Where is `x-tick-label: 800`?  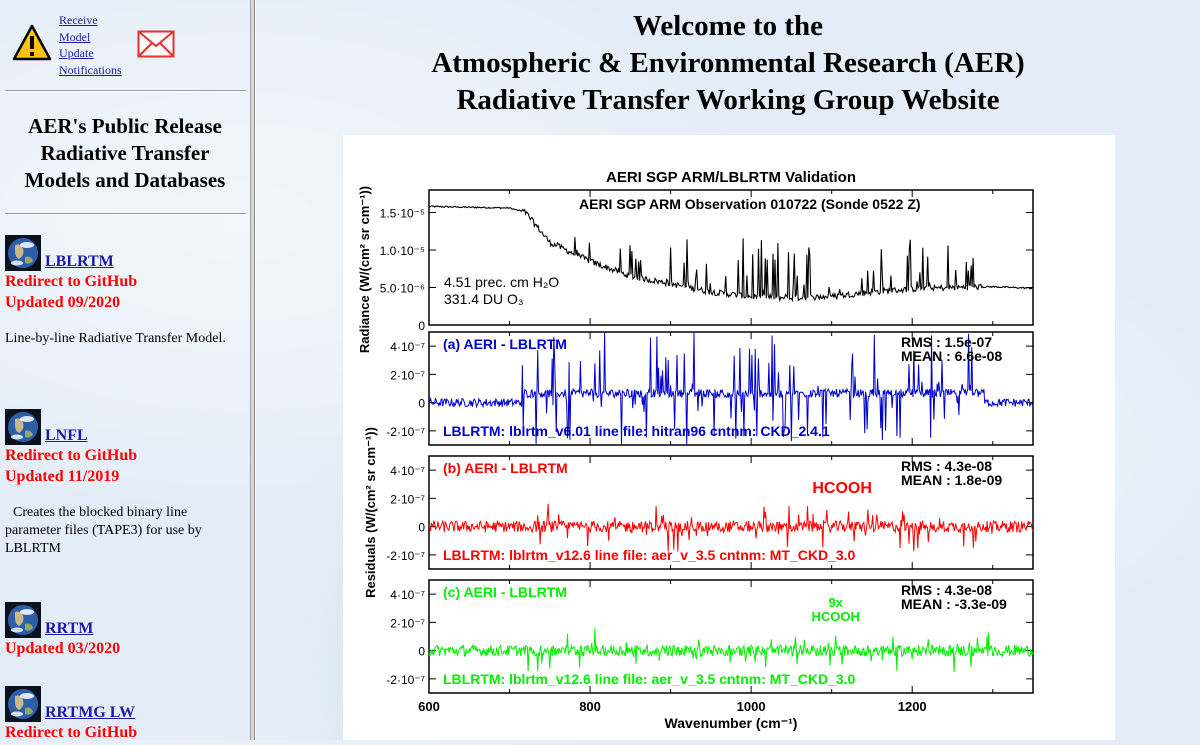 x-tick-label: 800 is located at coordinates (590, 706).